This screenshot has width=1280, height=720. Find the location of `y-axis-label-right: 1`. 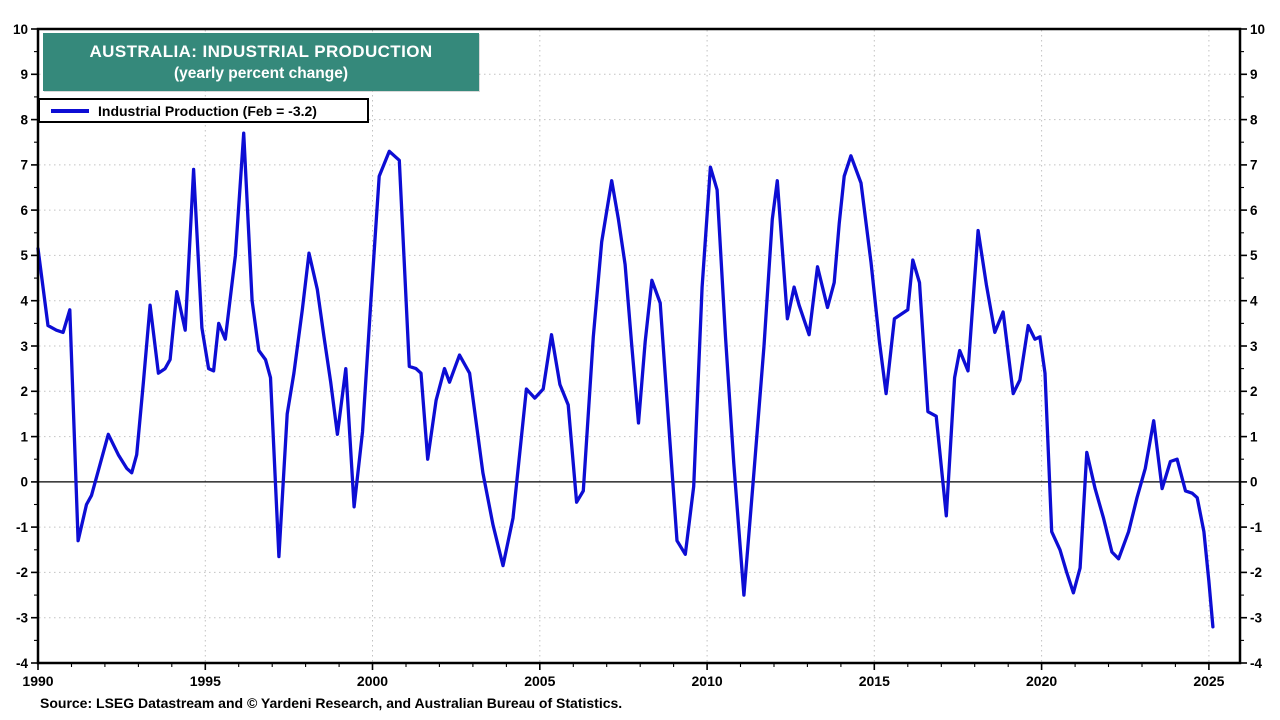

y-axis-label-right: 1 is located at coordinates (1254, 436).